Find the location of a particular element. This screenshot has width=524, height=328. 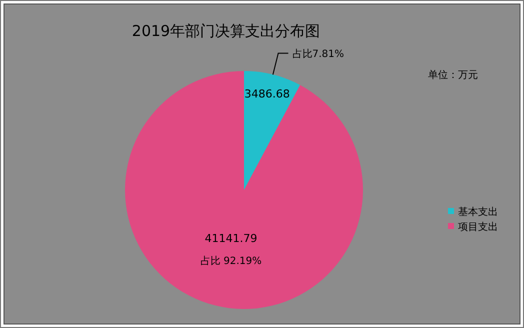

data-label: 3486.68 is located at coordinates (267, 94).